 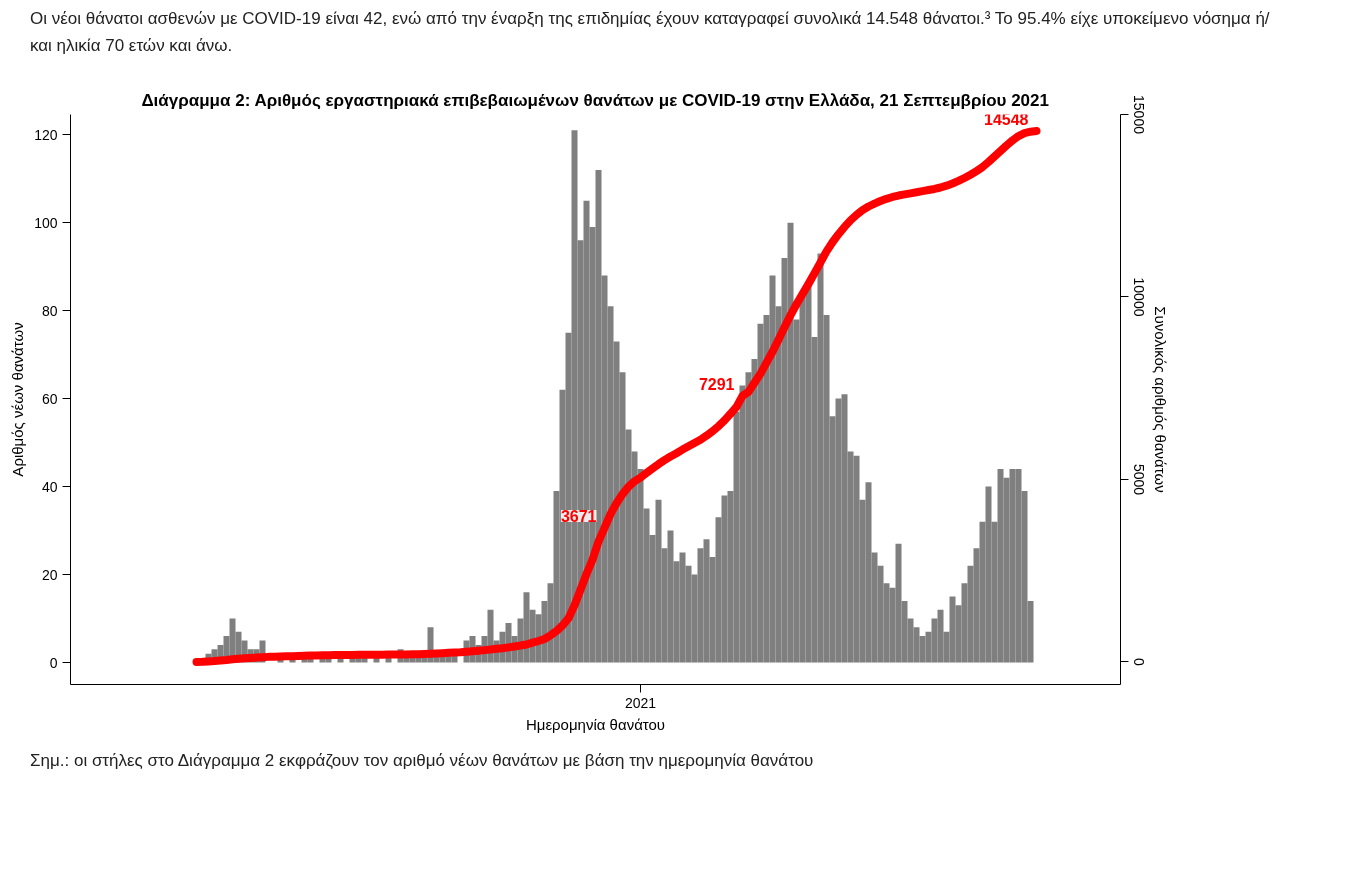 What do you see at coordinates (49, 399) in the screenshot?
I see `y-tick-label: 60` at bounding box center [49, 399].